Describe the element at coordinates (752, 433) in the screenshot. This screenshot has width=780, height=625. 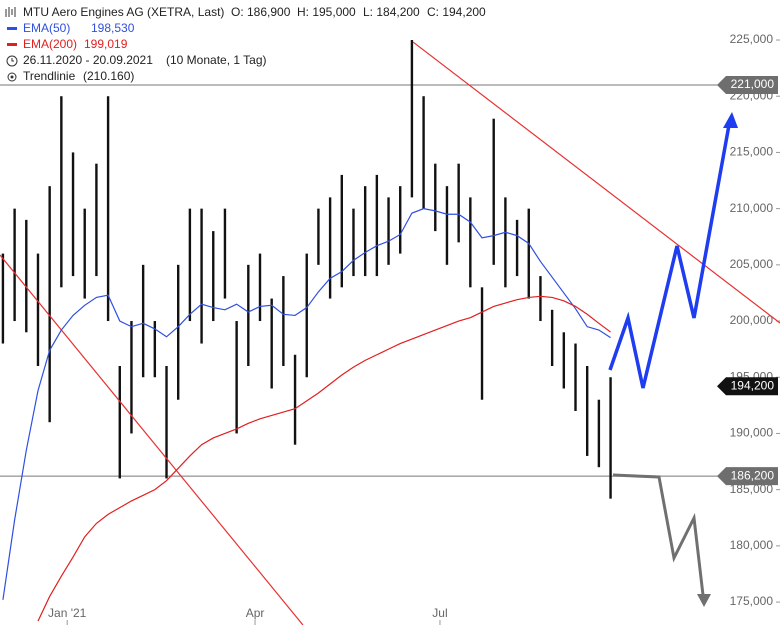
I see `y-tick-label: 190,000` at that location.